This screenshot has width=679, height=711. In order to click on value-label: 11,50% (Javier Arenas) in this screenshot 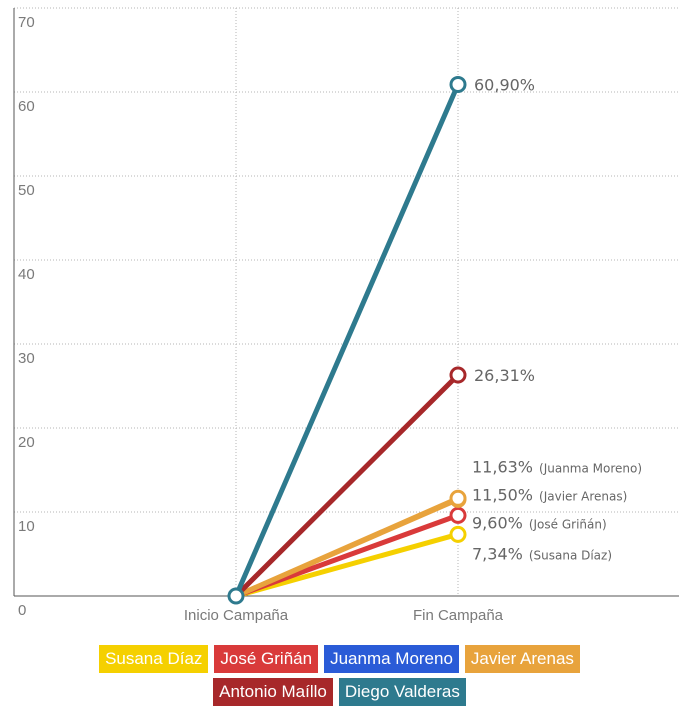, I will do `click(549, 494)`.